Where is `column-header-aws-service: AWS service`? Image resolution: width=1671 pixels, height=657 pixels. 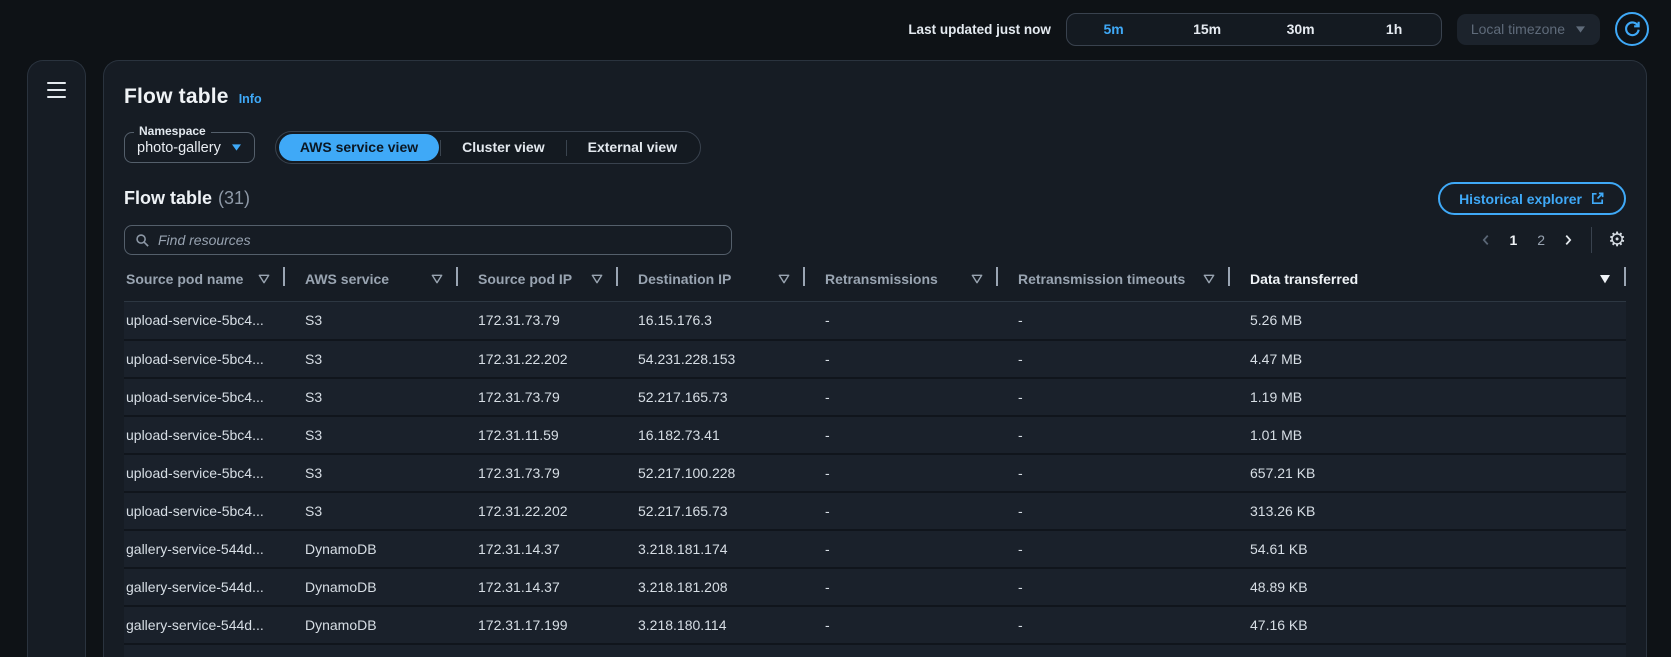 column-header-aws-service: AWS service is located at coordinates (371, 282).